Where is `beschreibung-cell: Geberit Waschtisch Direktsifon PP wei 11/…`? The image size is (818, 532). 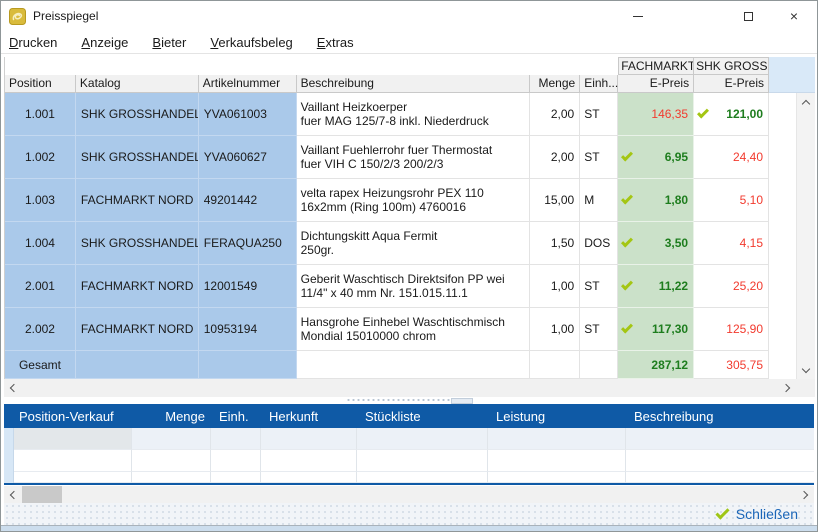 beschreibung-cell: Geberit Waschtisch Direktsifon PP wei 11/… is located at coordinates (413, 286).